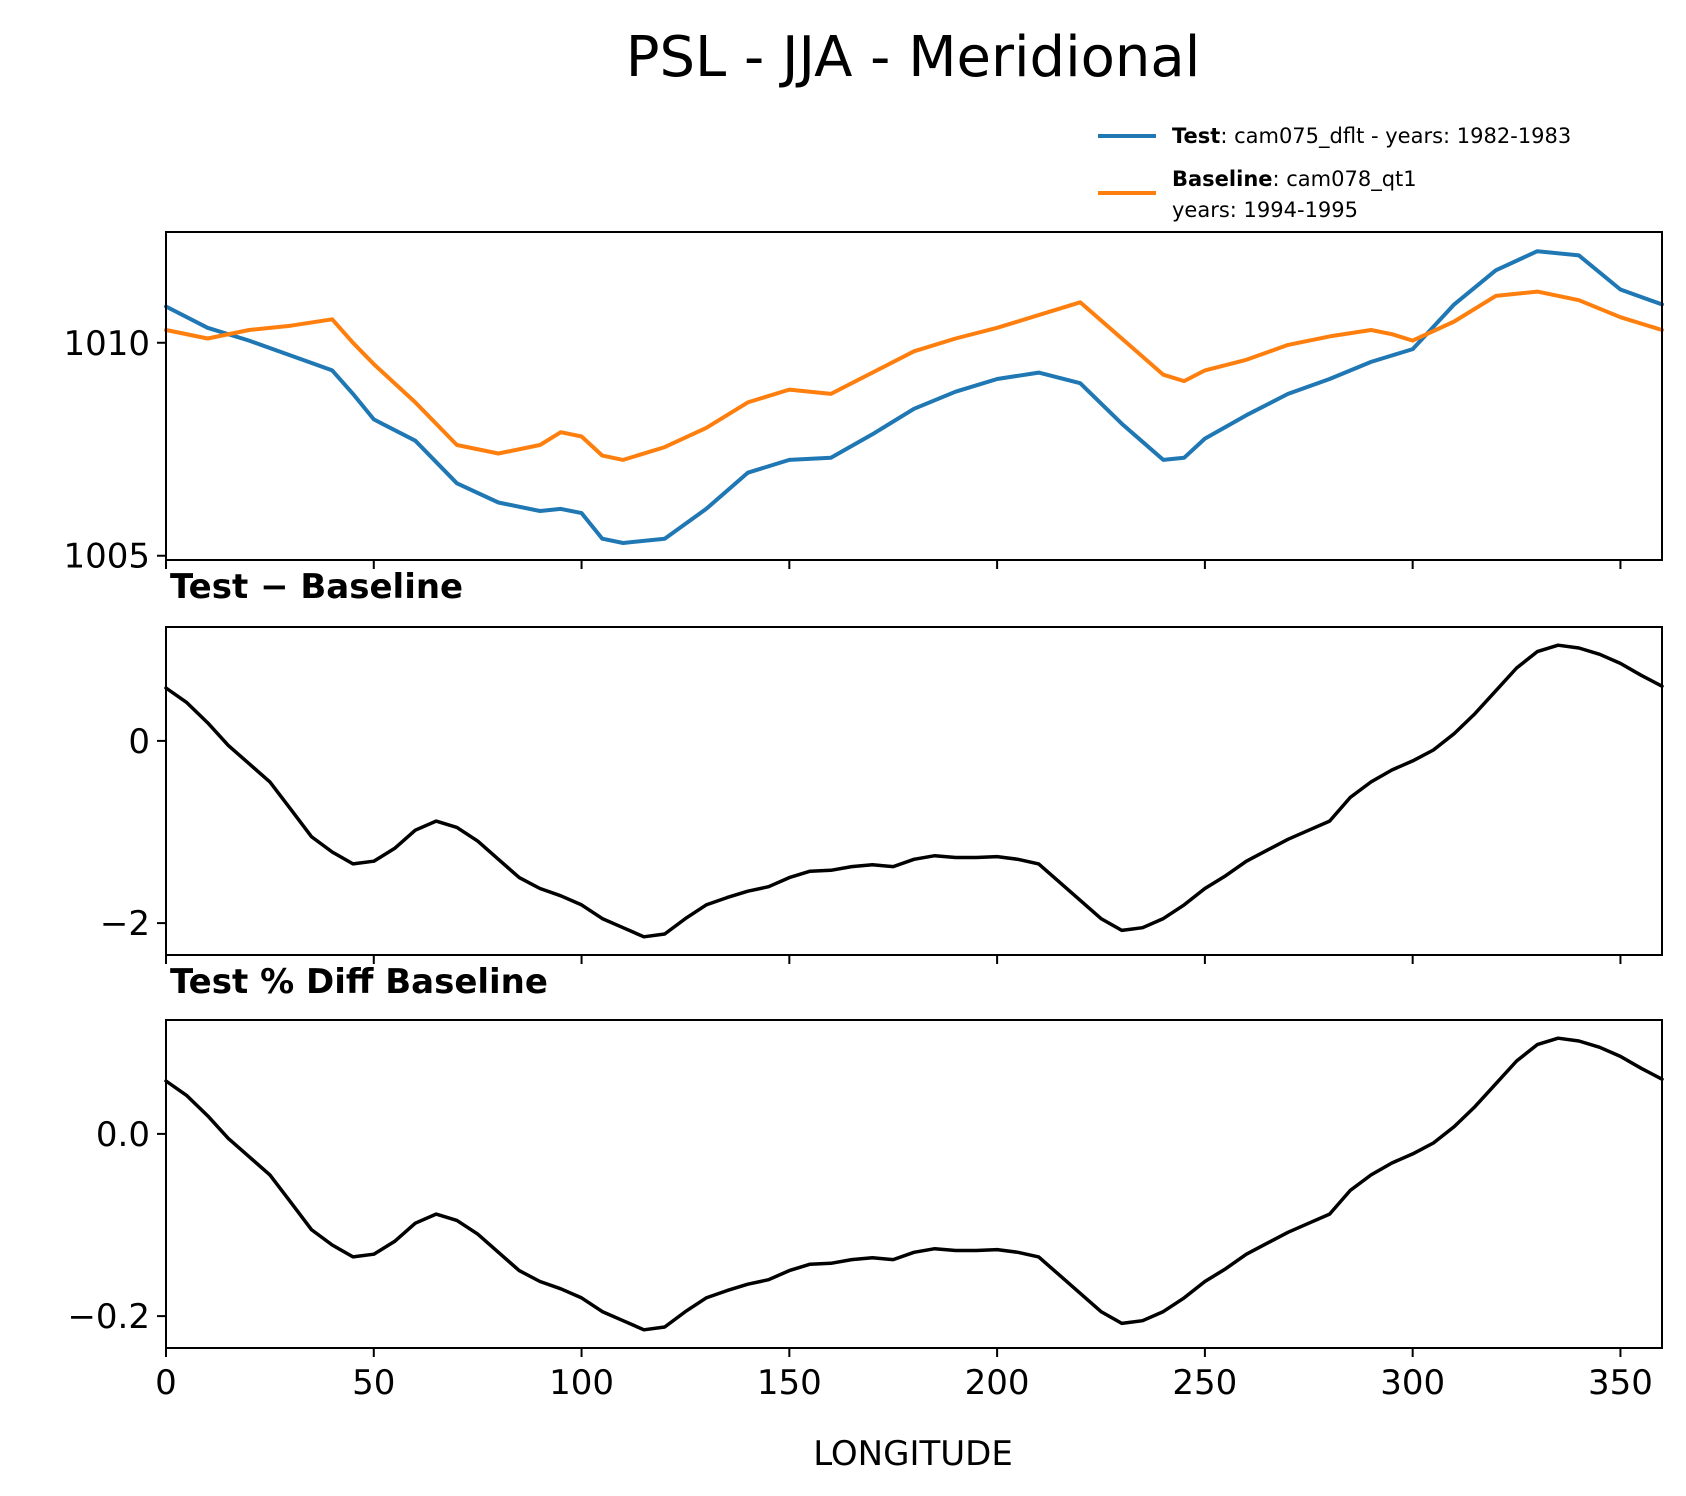  I want to click on psl-y-tick-label: 1010, so click(106, 344).